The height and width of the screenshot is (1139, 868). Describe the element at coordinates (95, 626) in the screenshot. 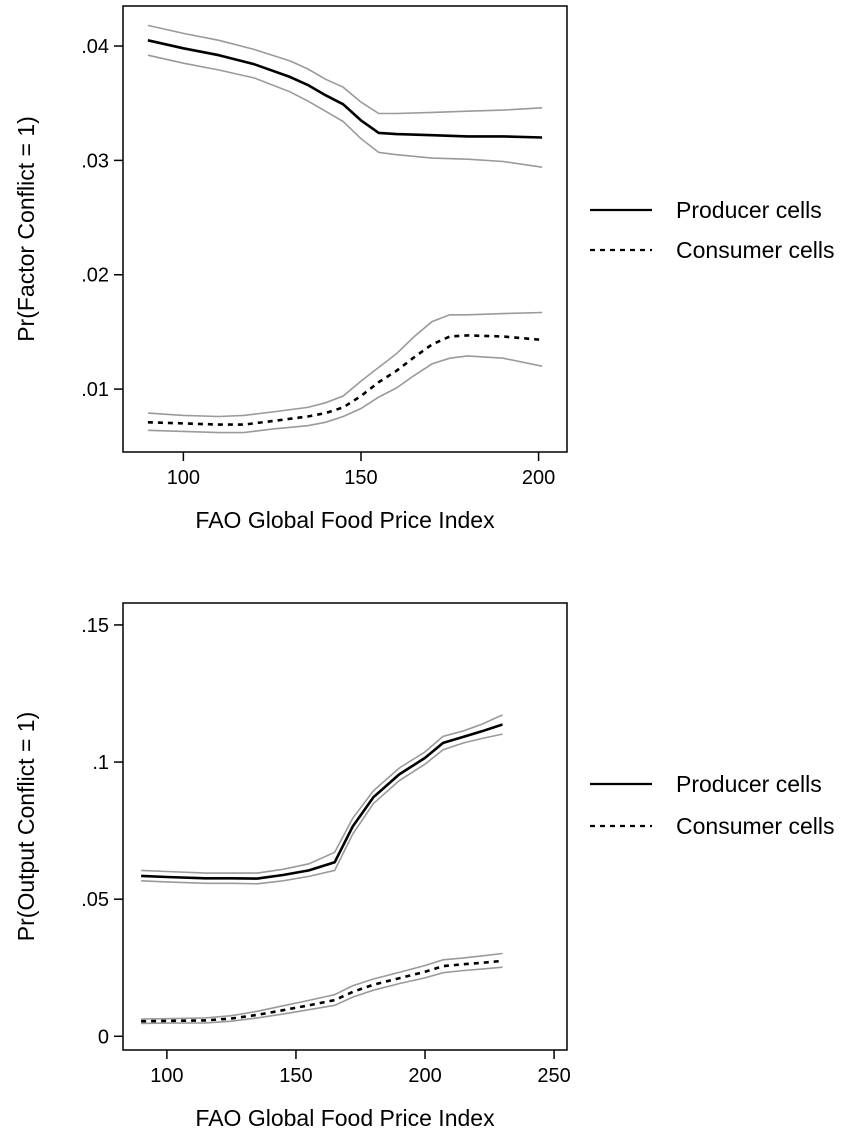

I see `y-tick-label: .15` at that location.